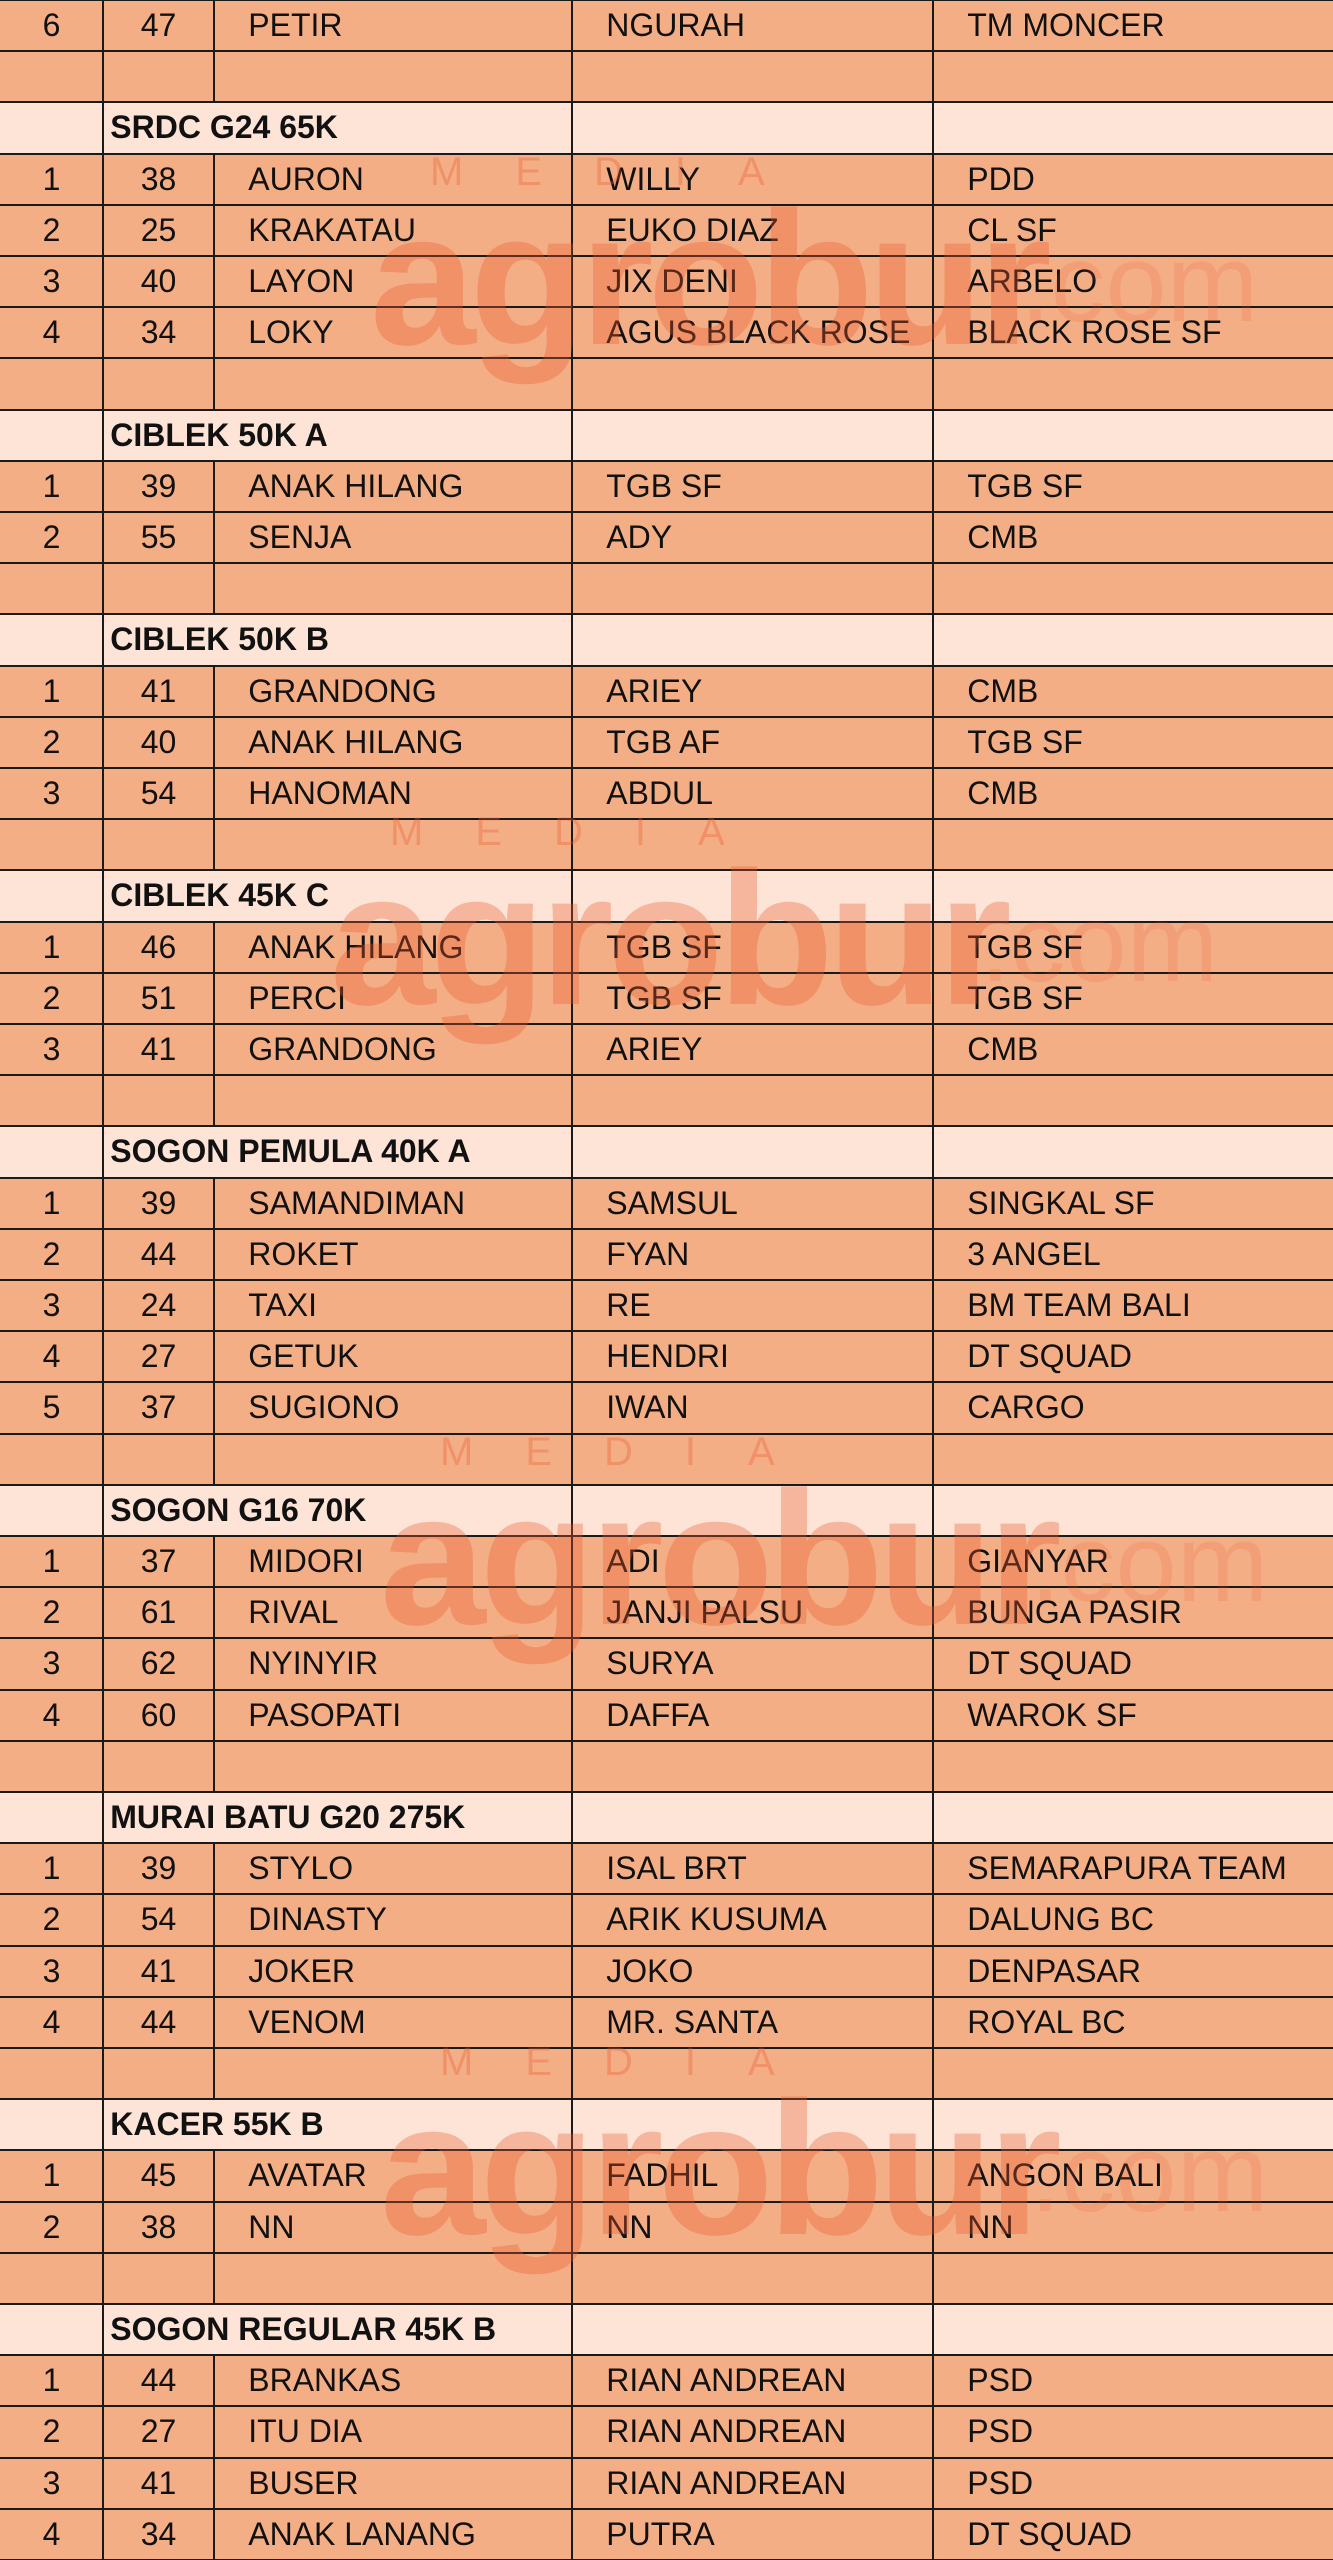 The image size is (1333, 2560). I want to click on table-row: 2 51 PERCI TGB SF TGB SF, so click(666, 998).